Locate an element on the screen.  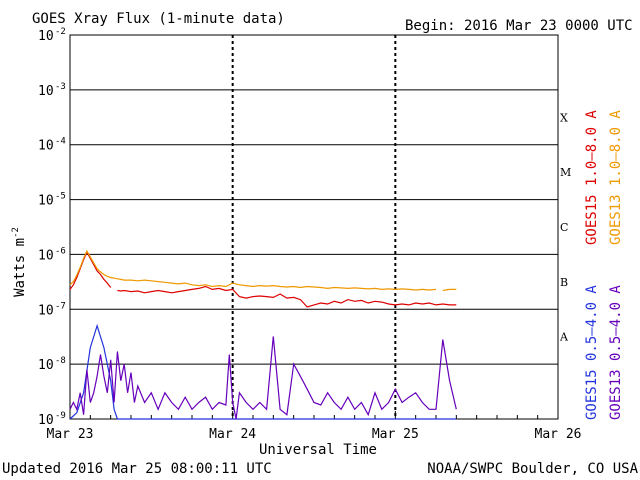
y-tick-exponent: -7 is located at coordinates (60, 306).